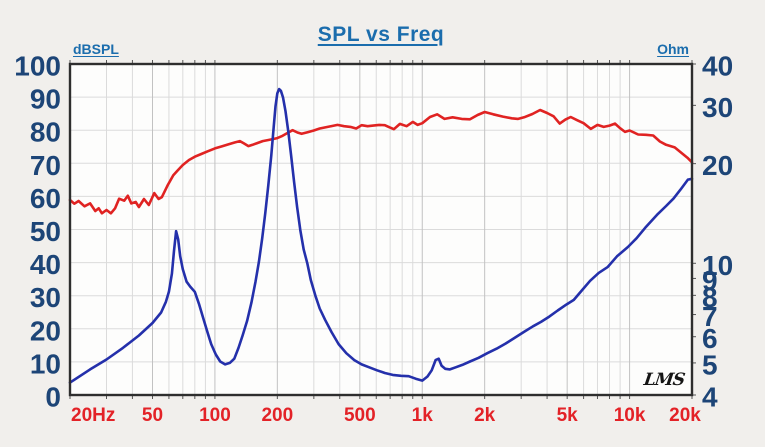 The width and height of the screenshot is (765, 447). I want to click on left-axis-unit-label: dBSPL, so click(96, 49).